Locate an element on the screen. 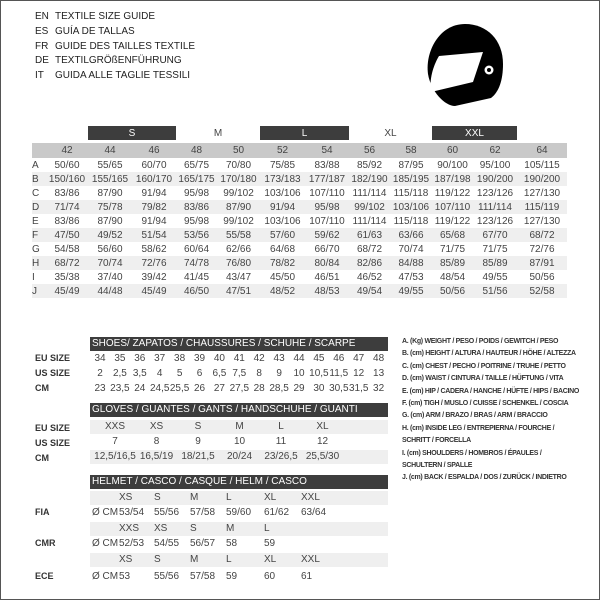  measurement-value: 190/200 is located at coordinates (495, 179).